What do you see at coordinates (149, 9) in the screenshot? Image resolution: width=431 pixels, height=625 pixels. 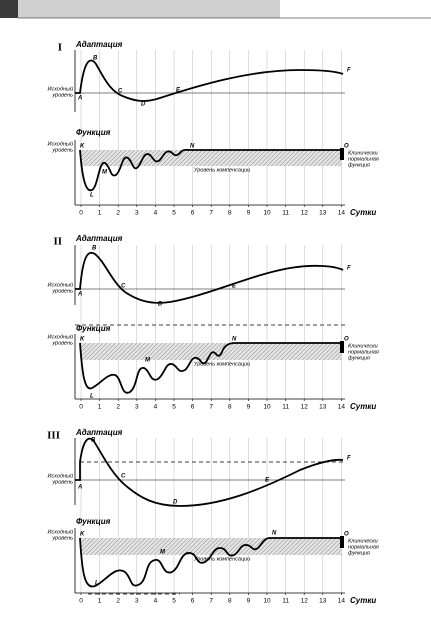 I see `header-bar` at bounding box center [149, 9].